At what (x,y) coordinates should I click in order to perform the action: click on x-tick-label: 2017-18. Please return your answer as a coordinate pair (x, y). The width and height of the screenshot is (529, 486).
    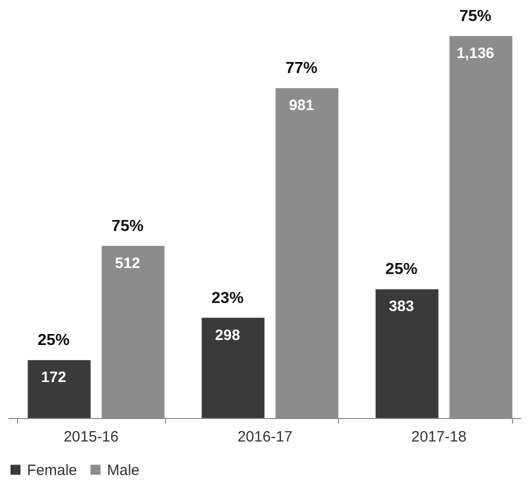
    Looking at the image, I should click on (438, 437).